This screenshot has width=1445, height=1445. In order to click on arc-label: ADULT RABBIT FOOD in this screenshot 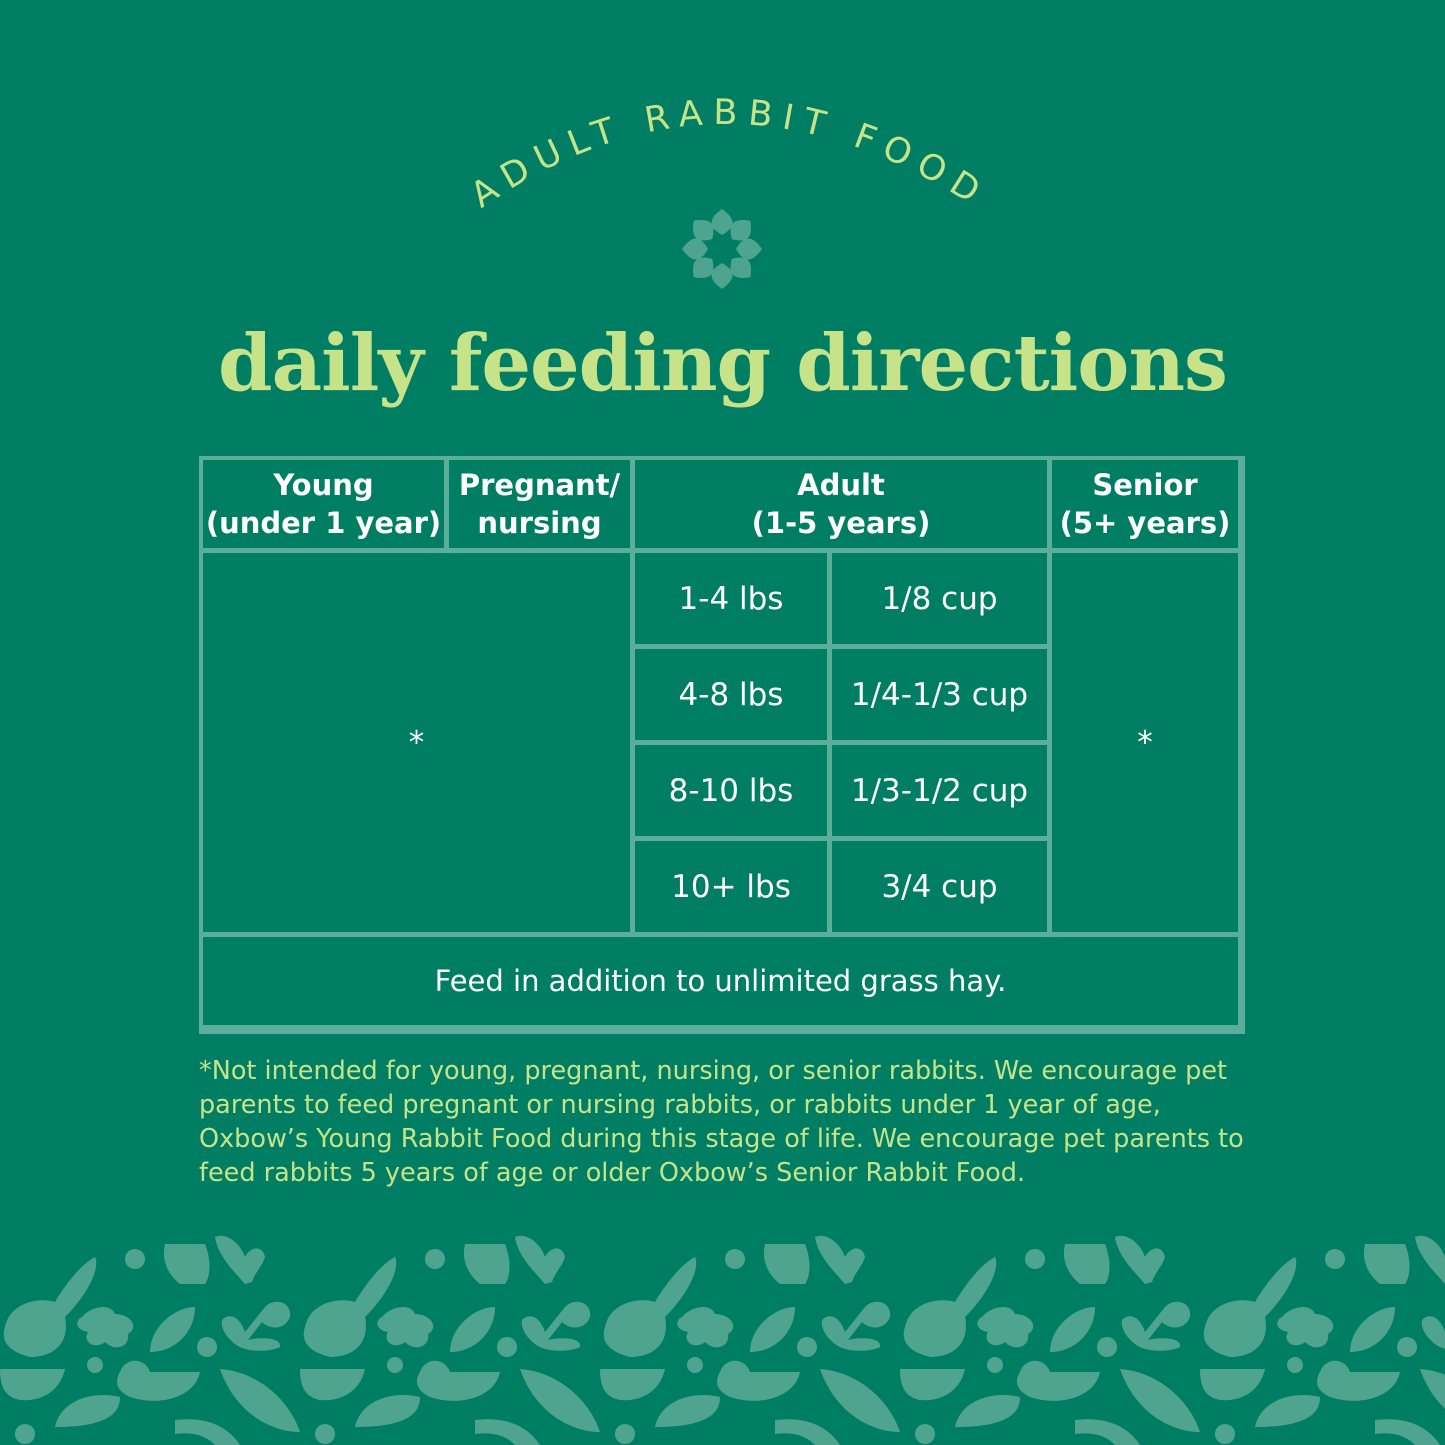, I will do `click(724, 155)`.